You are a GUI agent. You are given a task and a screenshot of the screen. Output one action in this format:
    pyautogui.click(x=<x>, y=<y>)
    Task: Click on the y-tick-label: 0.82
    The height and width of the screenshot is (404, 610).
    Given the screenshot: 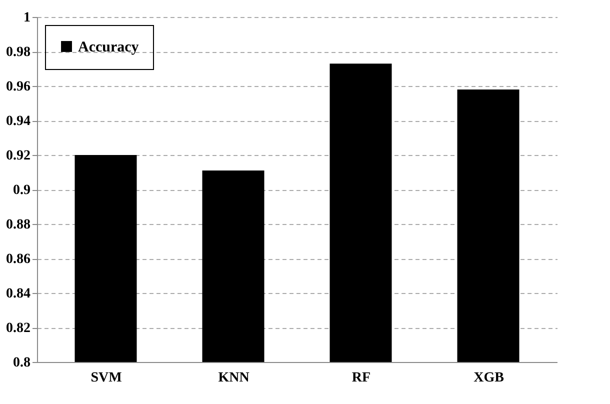 What is the action you would take?
    pyautogui.click(x=18, y=328)
    